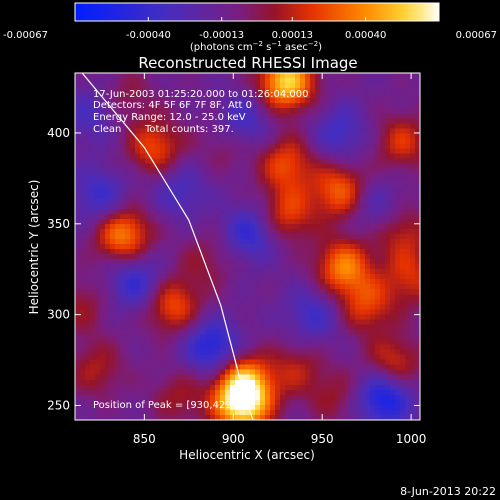  What do you see at coordinates (247, 63) in the screenshot?
I see `chart-title: Reconstructed RHESSI Image` at bounding box center [247, 63].